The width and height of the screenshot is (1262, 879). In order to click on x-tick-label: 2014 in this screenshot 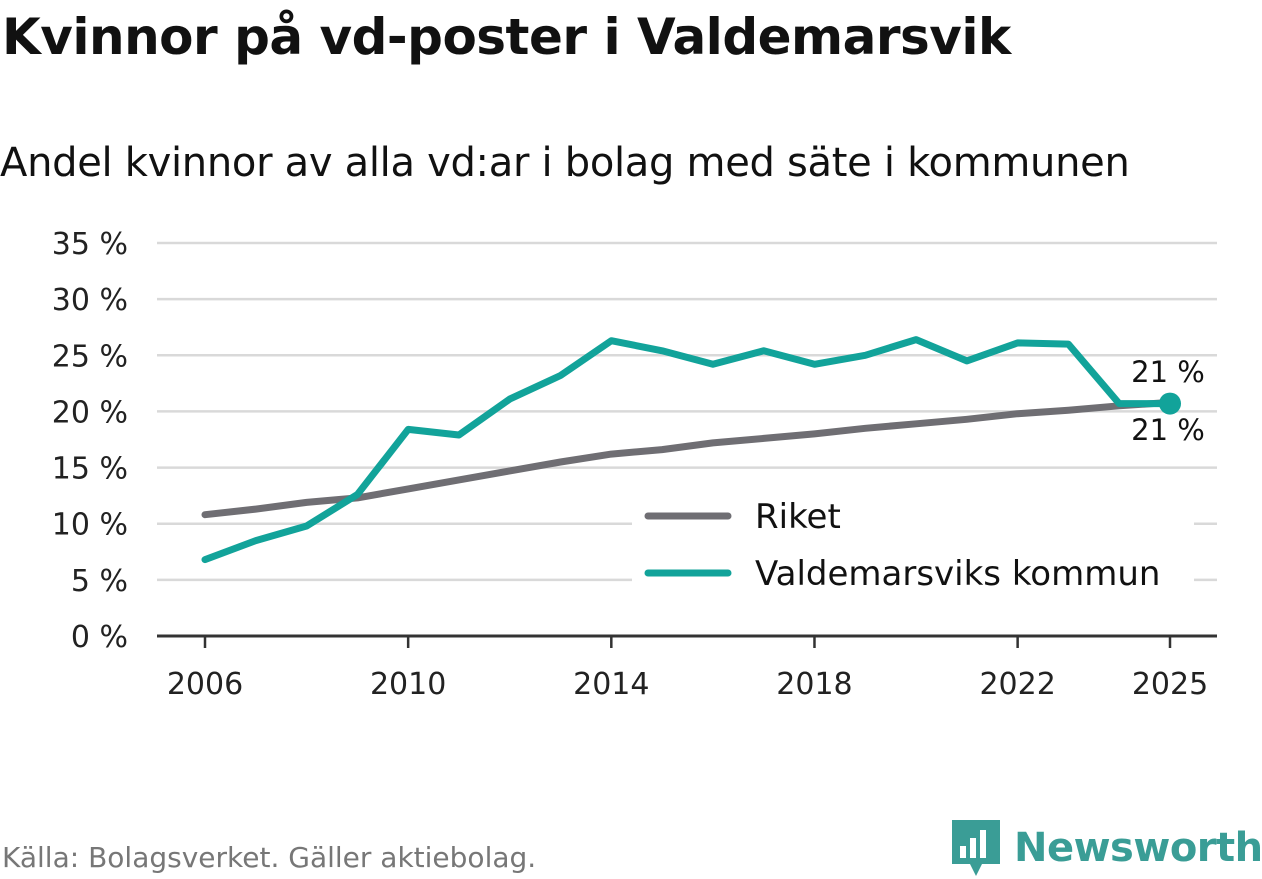, I will do `click(611, 684)`.